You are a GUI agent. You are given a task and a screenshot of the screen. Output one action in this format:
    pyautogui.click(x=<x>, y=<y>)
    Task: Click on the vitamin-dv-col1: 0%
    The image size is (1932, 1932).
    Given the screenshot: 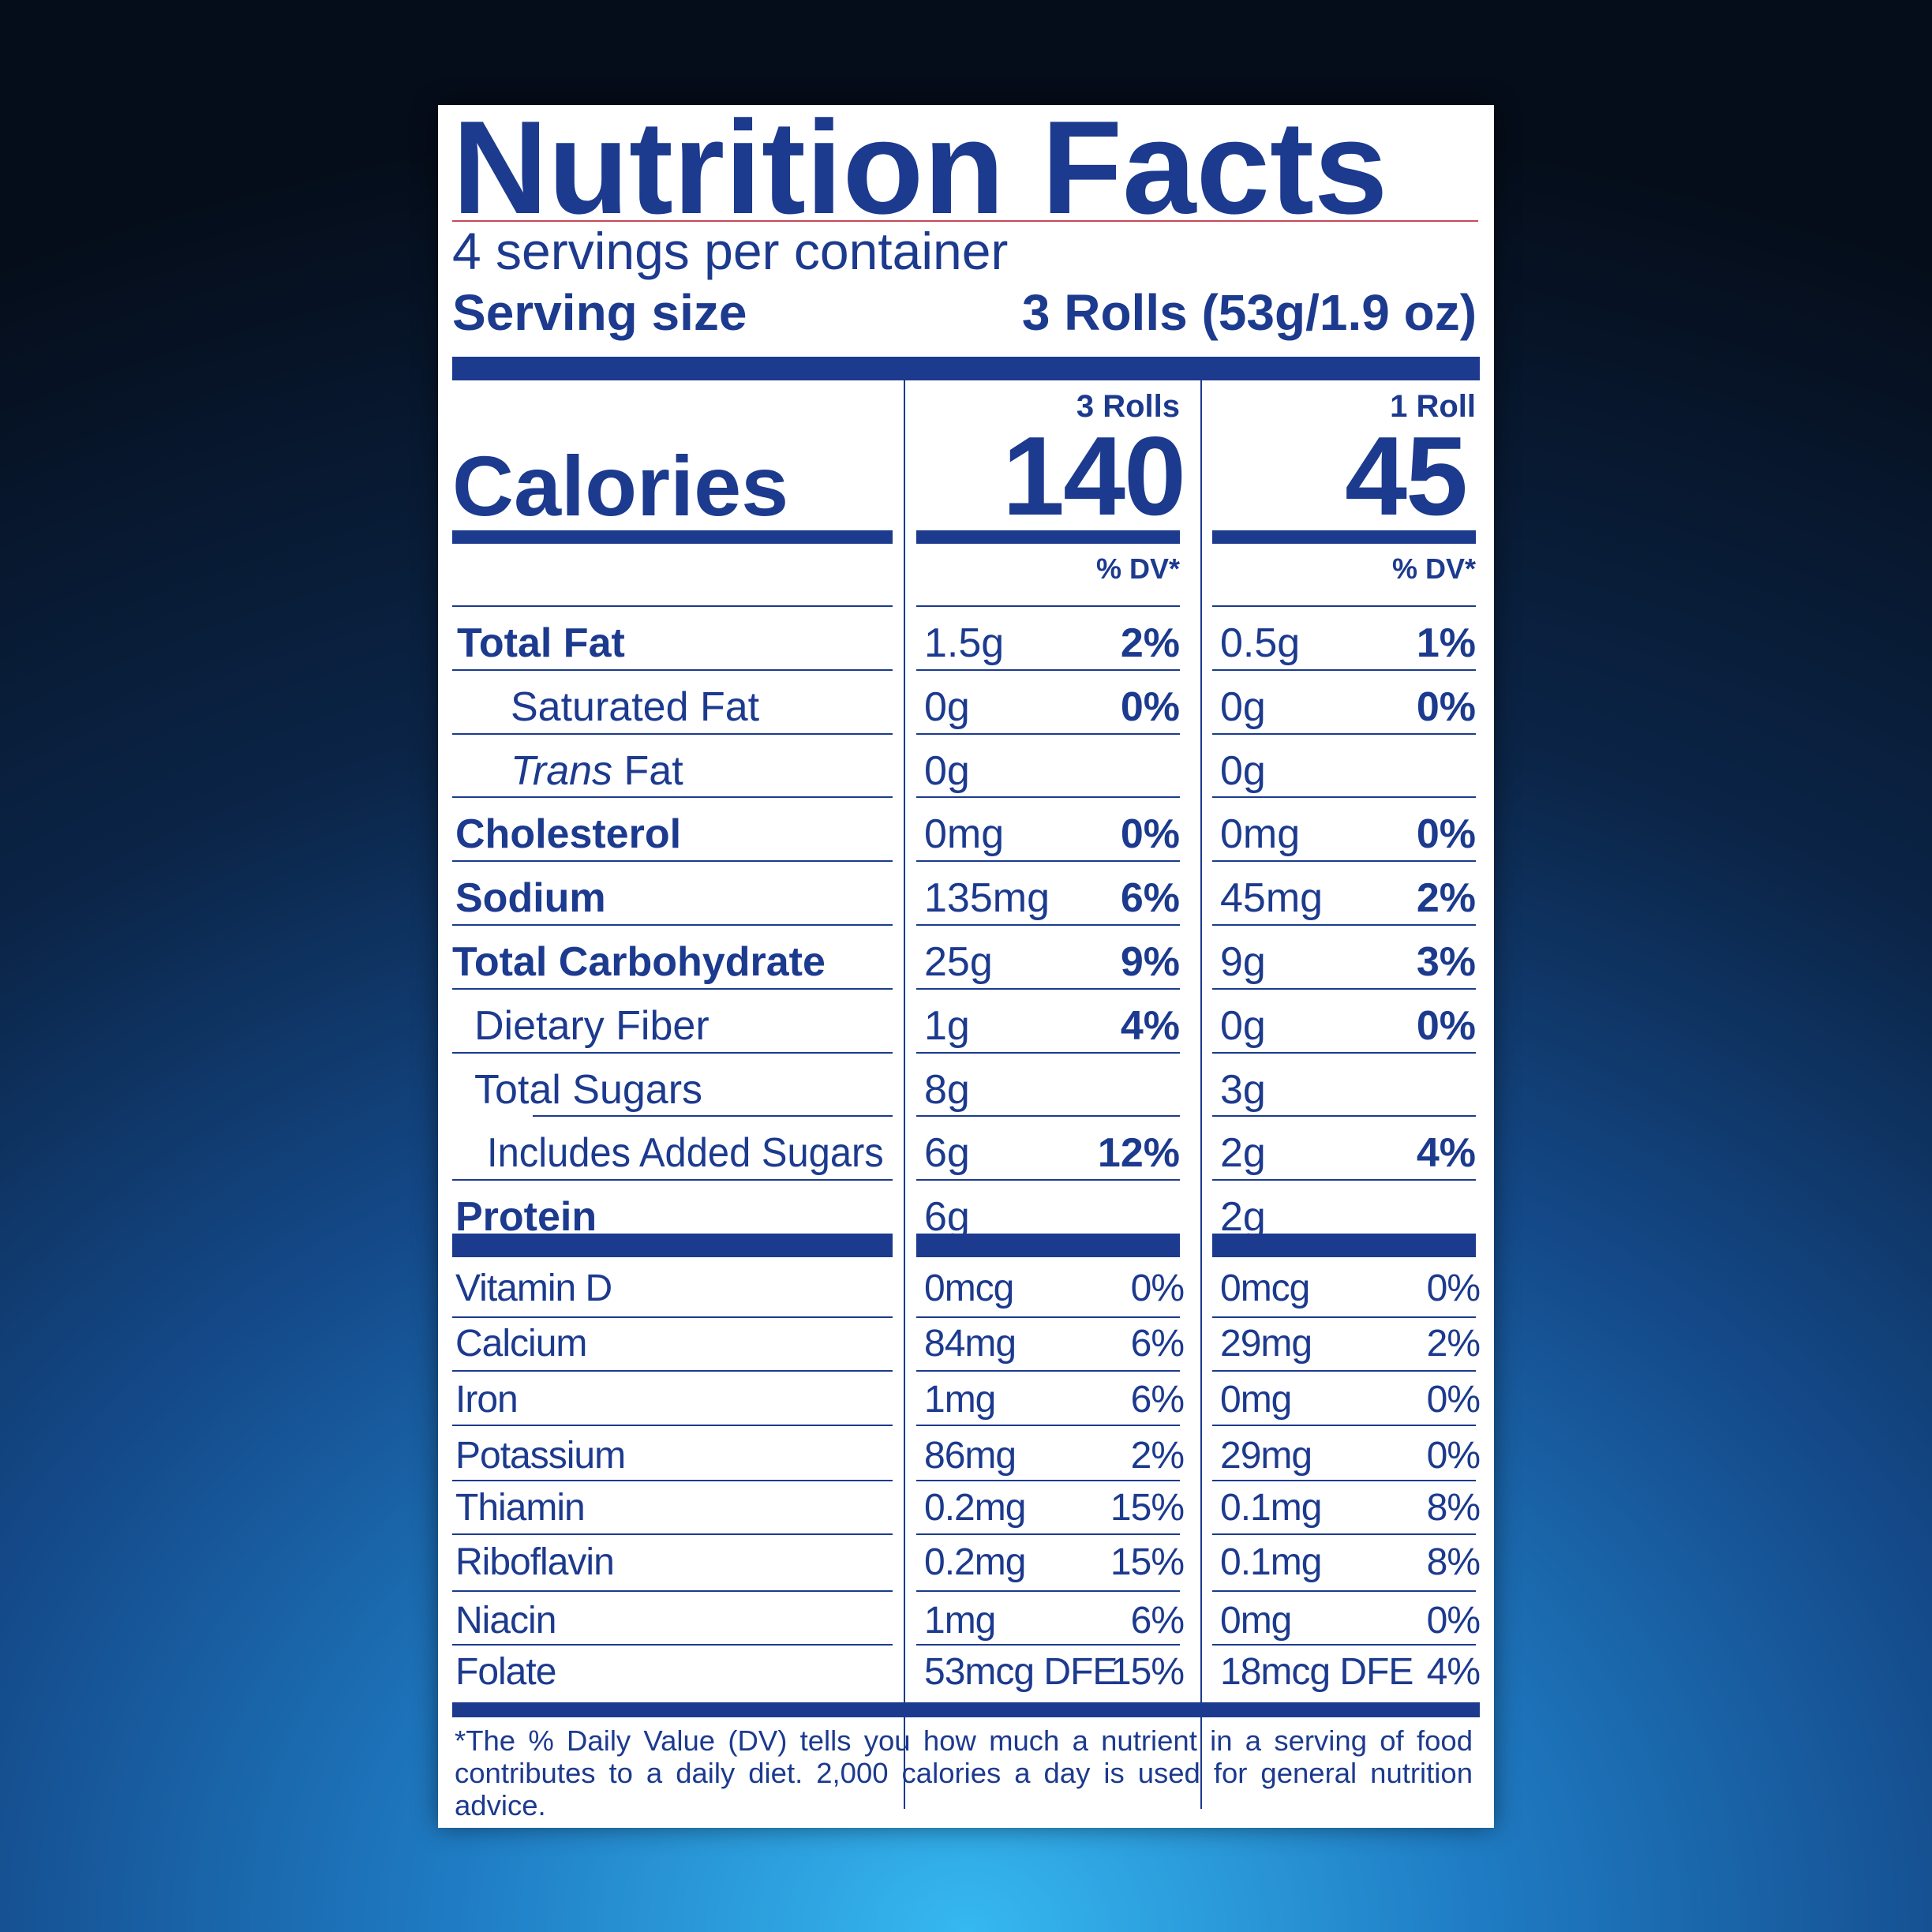 What is the action you would take?
    pyautogui.click(x=1157, y=1288)
    